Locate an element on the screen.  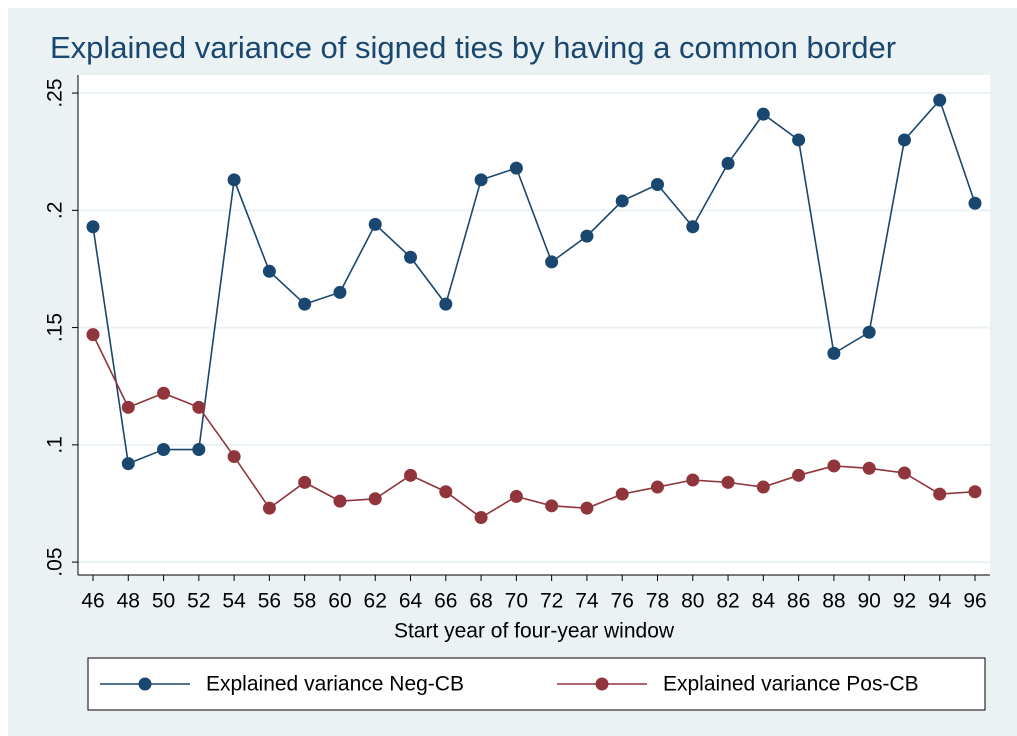
x-tick-label: 88 is located at coordinates (833, 601).